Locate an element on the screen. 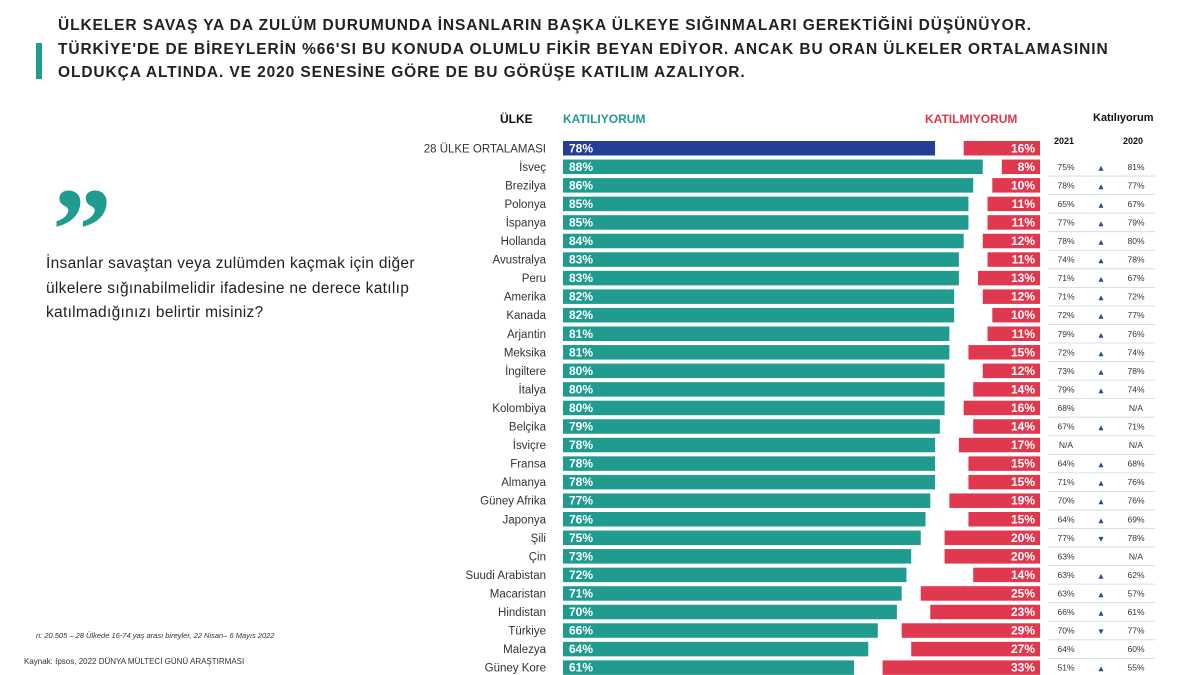  trend-2020-value: N/A is located at coordinates (1136, 556).